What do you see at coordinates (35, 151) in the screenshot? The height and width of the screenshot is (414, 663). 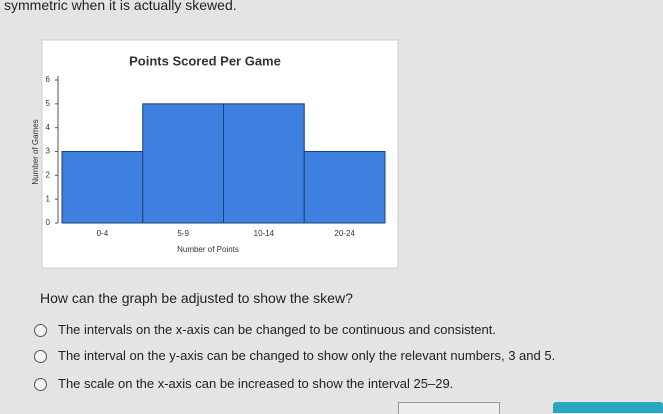 I see `y-axis-label: Number of Games` at bounding box center [35, 151].